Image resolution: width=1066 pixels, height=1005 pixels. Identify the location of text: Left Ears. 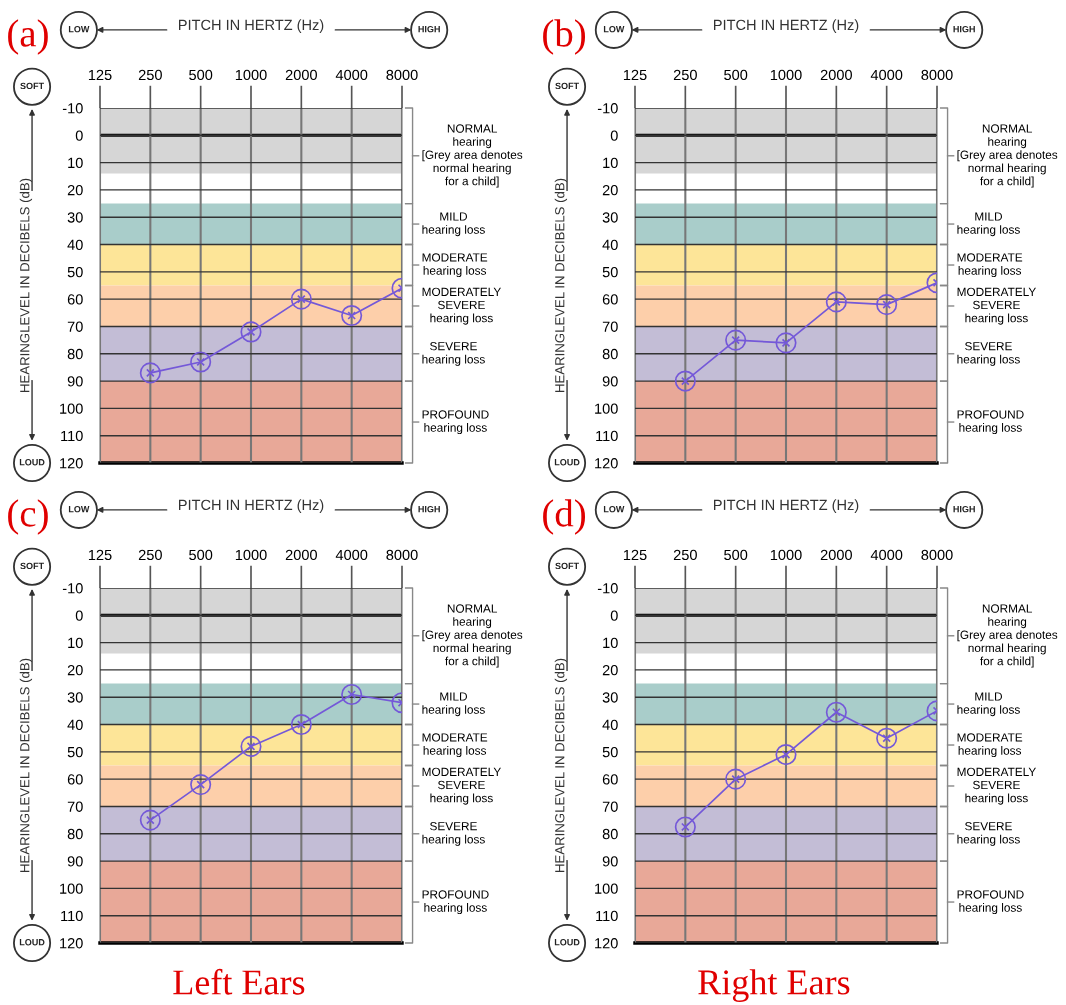
(239, 981).